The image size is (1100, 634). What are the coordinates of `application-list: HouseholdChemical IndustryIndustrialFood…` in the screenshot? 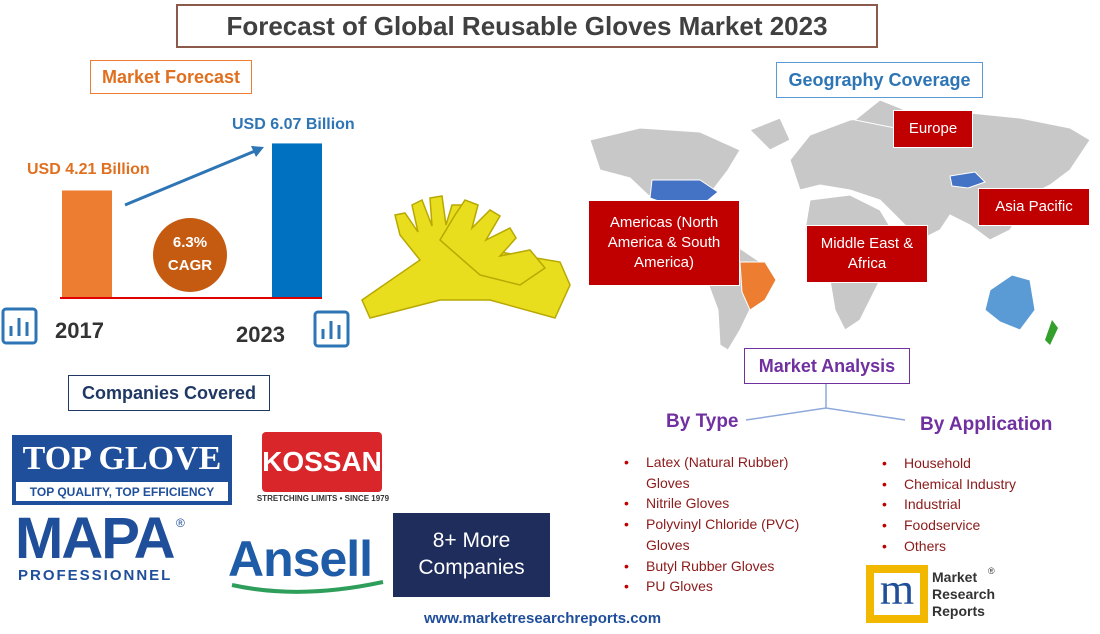 It's located at (978, 505).